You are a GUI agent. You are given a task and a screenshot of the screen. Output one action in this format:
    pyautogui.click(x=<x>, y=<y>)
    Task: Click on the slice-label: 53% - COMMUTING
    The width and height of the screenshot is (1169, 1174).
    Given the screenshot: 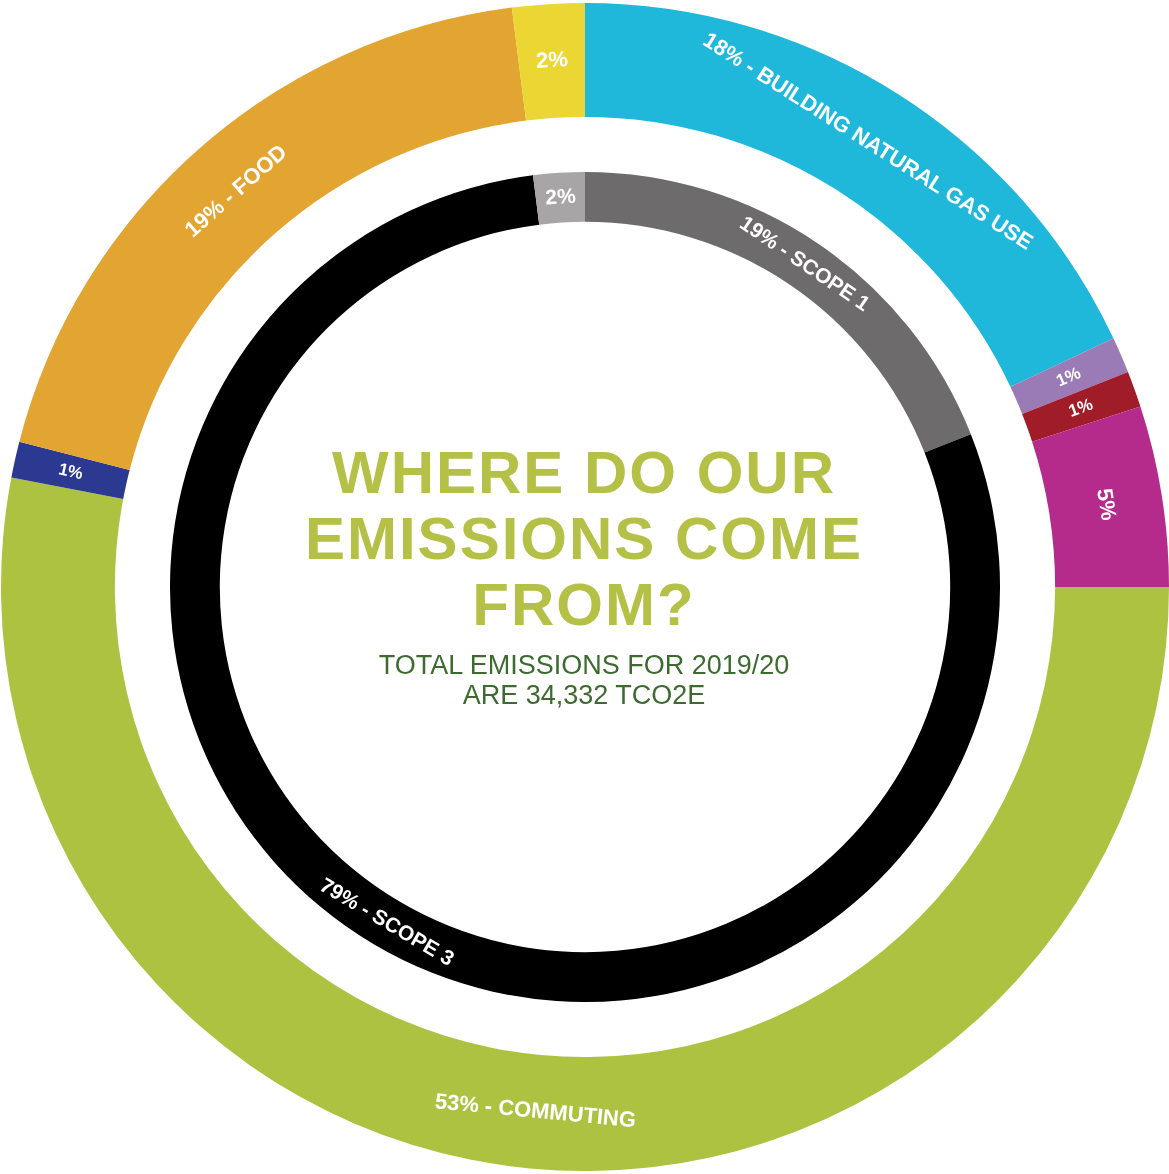 What is the action you would take?
    pyautogui.click(x=535, y=1110)
    